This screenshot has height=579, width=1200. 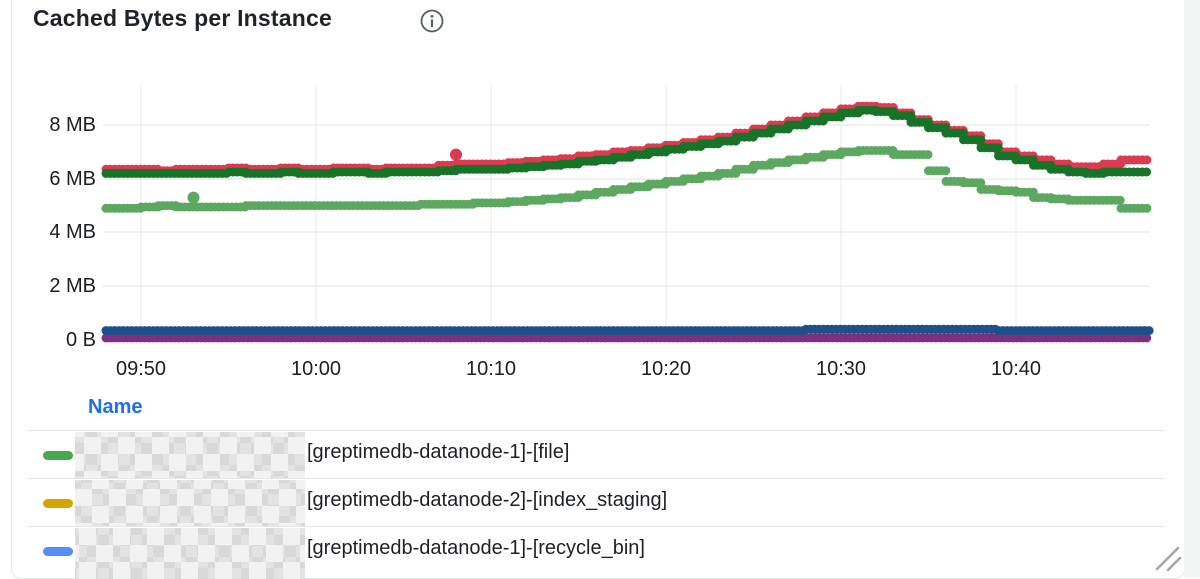 I want to click on x-axis-tick: 09:50, so click(x=141, y=369).